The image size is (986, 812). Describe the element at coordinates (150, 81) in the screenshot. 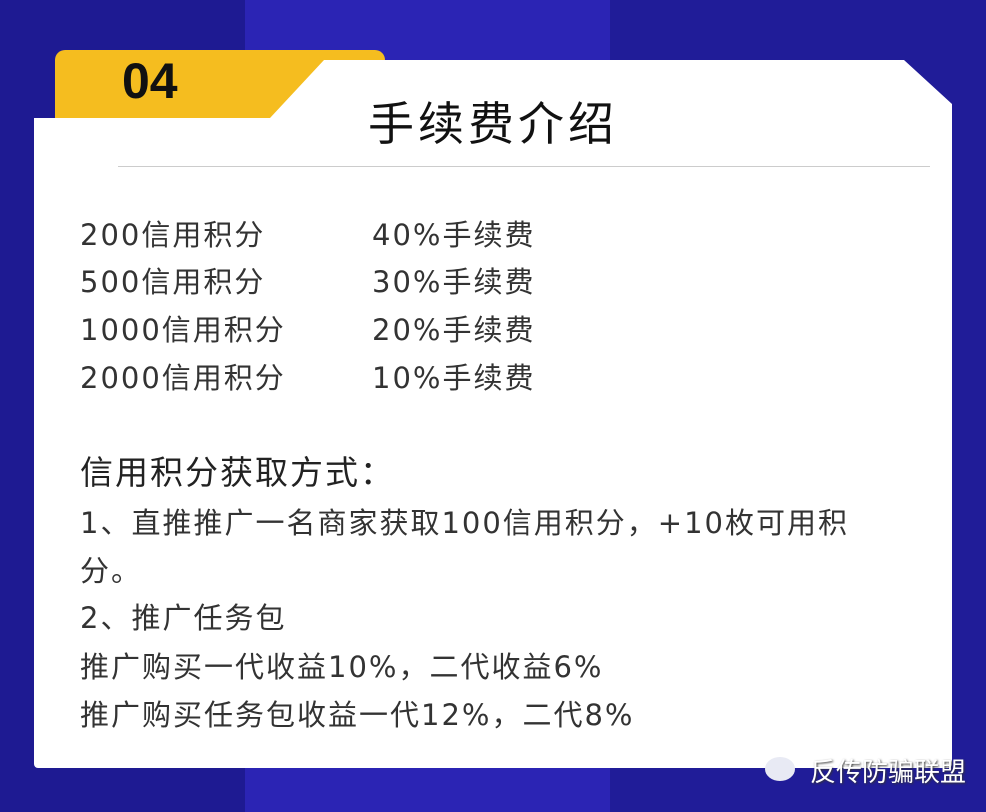

I see `tab-number: 04` at that location.